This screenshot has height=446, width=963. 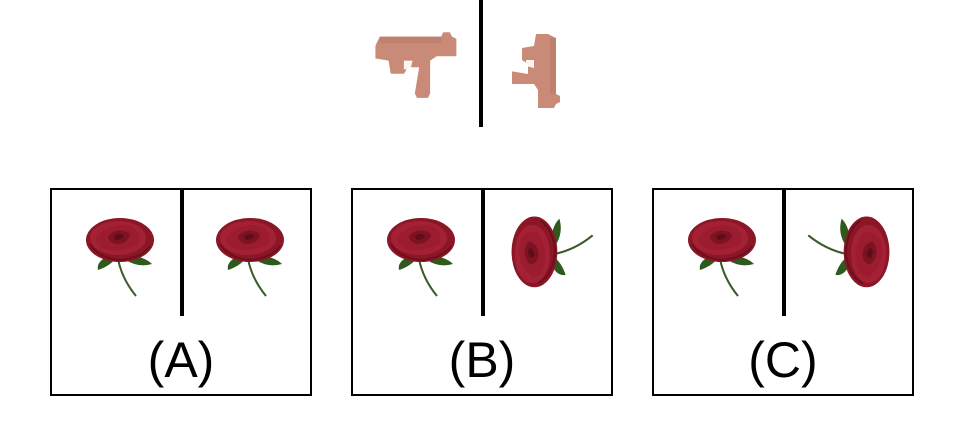 I want to click on rose-rotated-flipped-icon, so click(x=849, y=252).